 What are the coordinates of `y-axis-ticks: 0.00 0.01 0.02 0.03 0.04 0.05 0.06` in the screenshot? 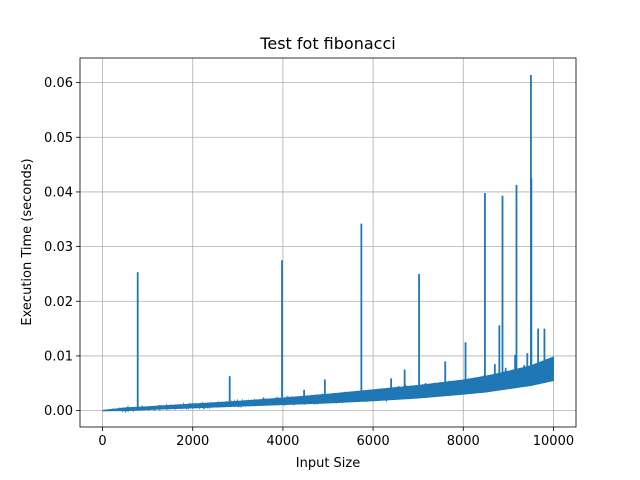 It's located at (62, 247).